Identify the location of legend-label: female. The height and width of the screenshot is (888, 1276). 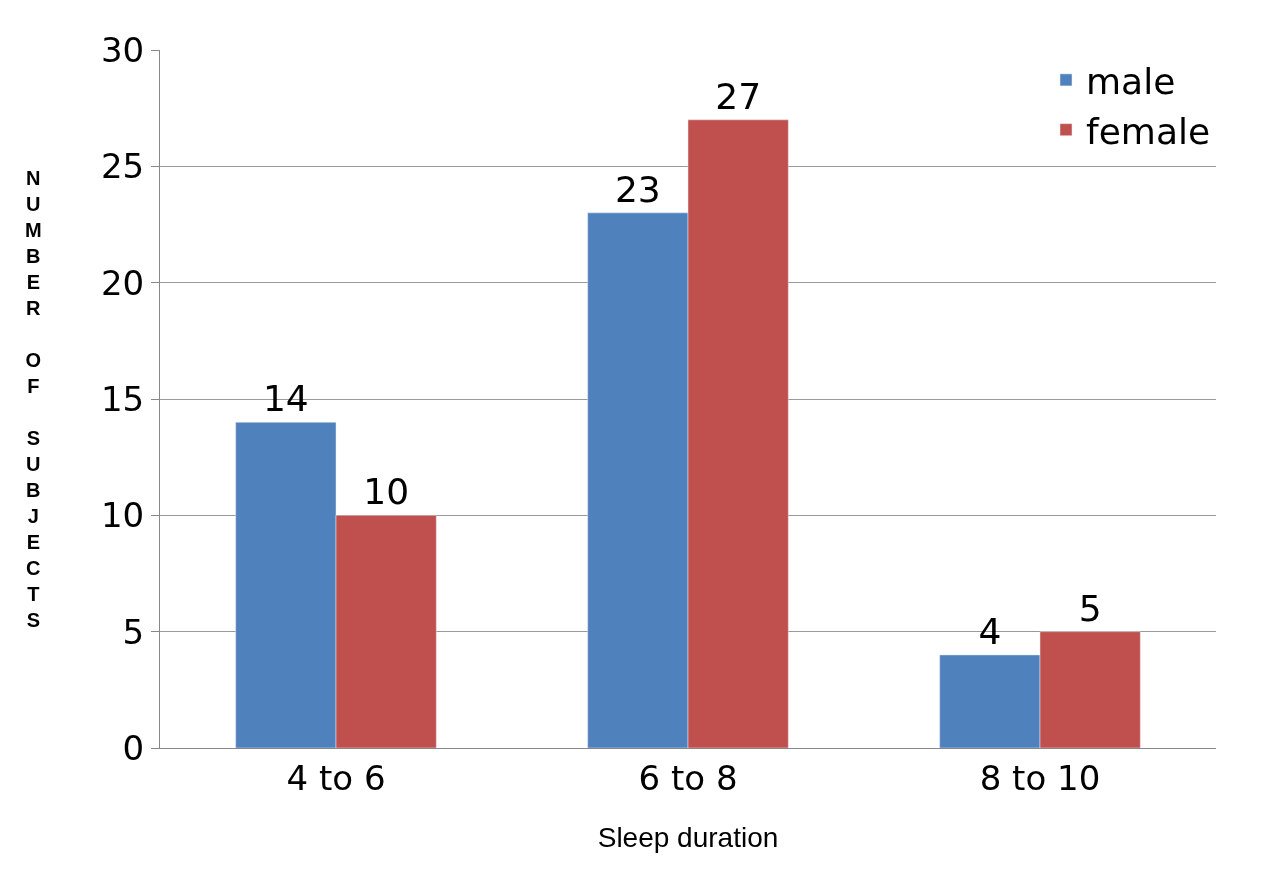
(1148, 131).